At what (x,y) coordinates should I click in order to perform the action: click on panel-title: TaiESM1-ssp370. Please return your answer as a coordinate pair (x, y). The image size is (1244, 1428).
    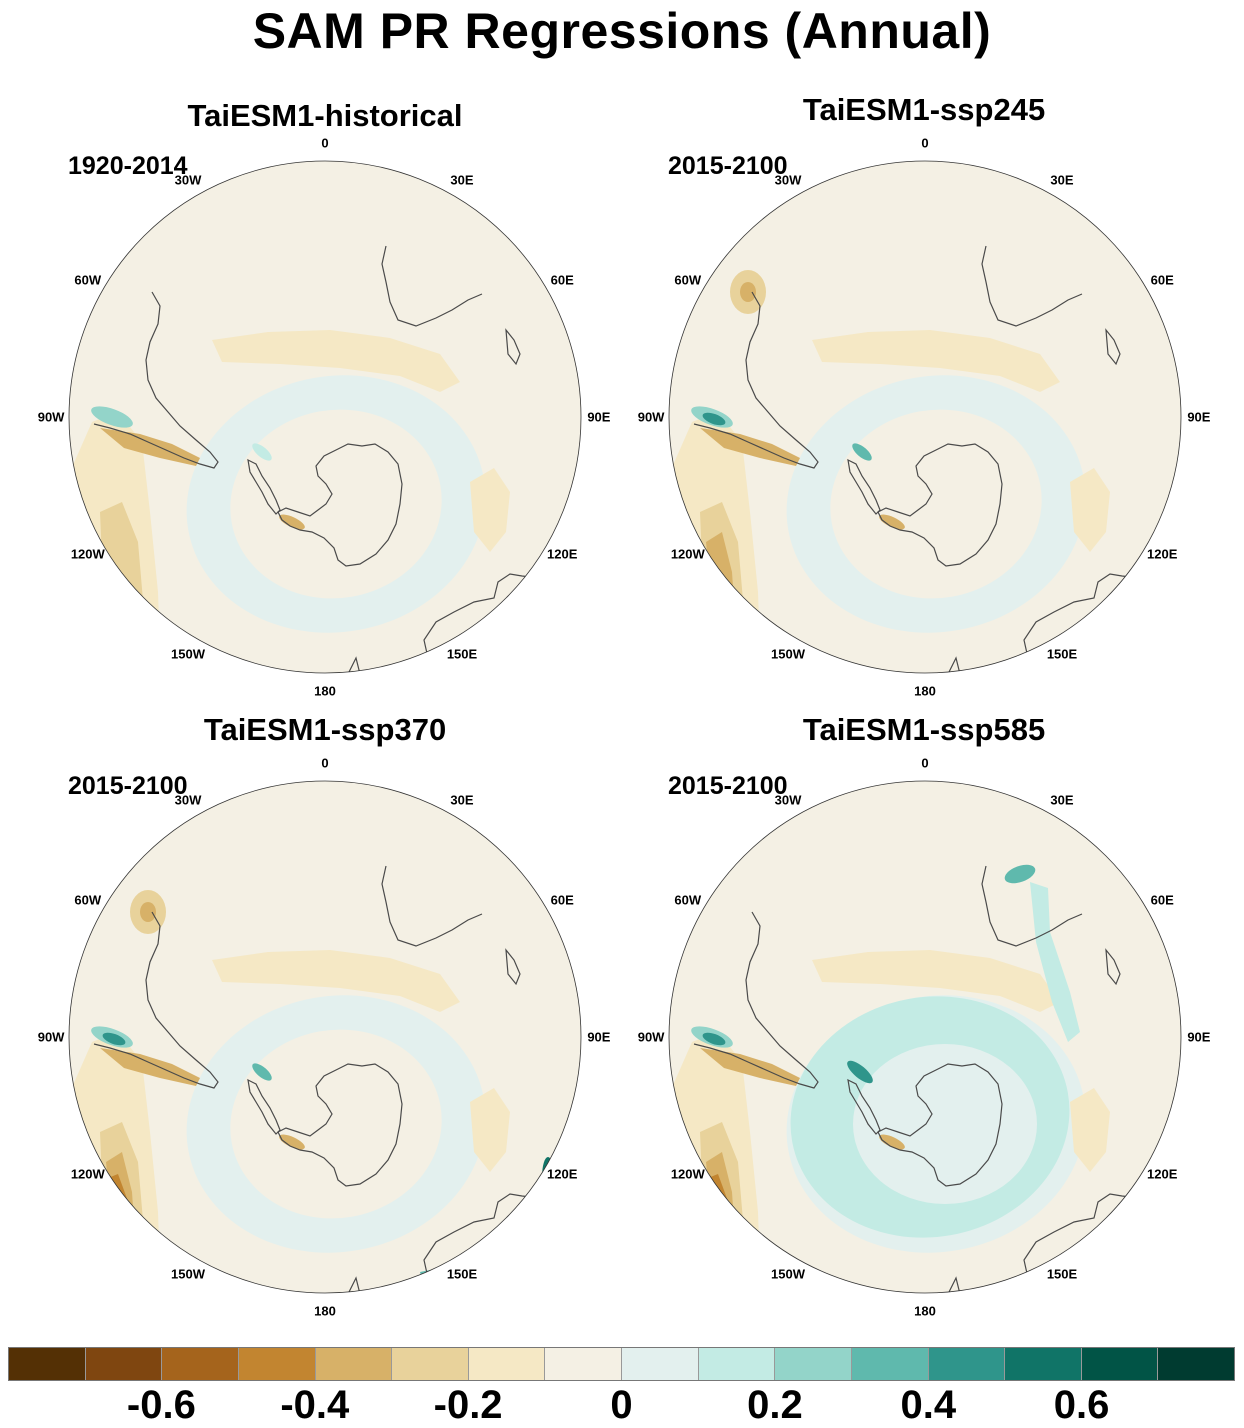
    Looking at the image, I should click on (325, 729).